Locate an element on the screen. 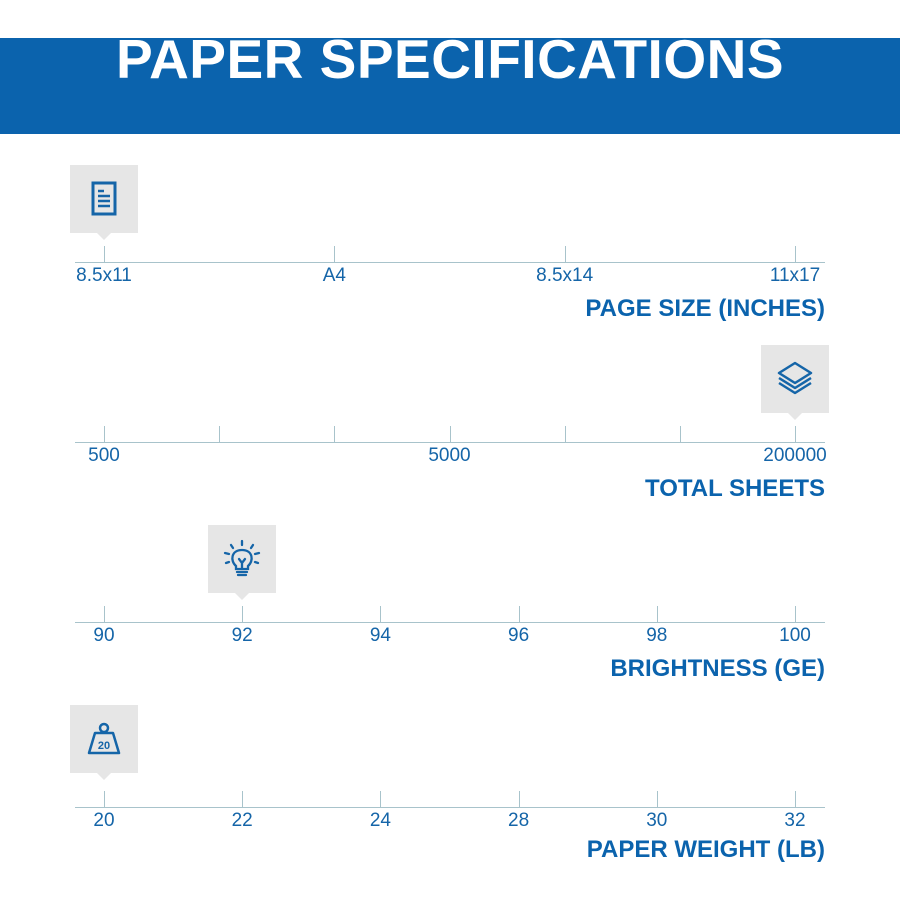 The width and height of the screenshot is (900, 900). spec-title: TOTAL SHEETS is located at coordinates (734, 488).